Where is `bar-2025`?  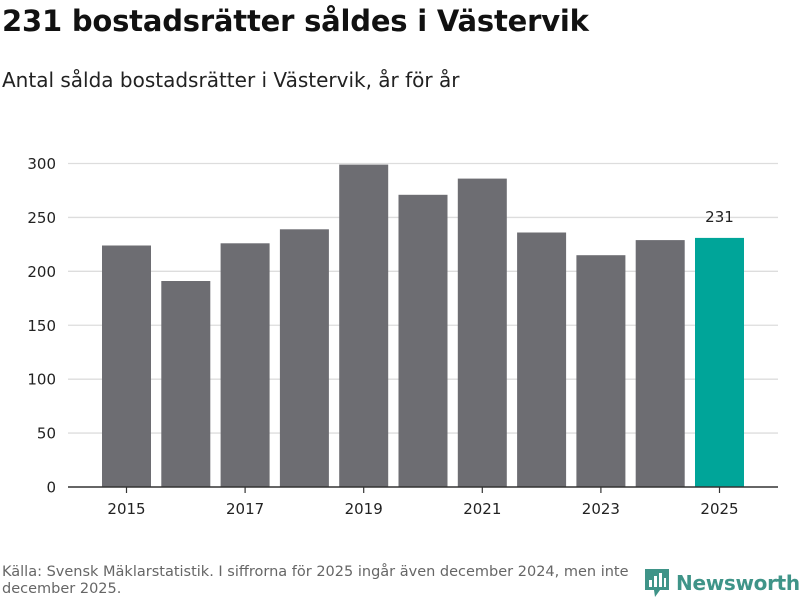
bar-2025 is located at coordinates (719, 362).